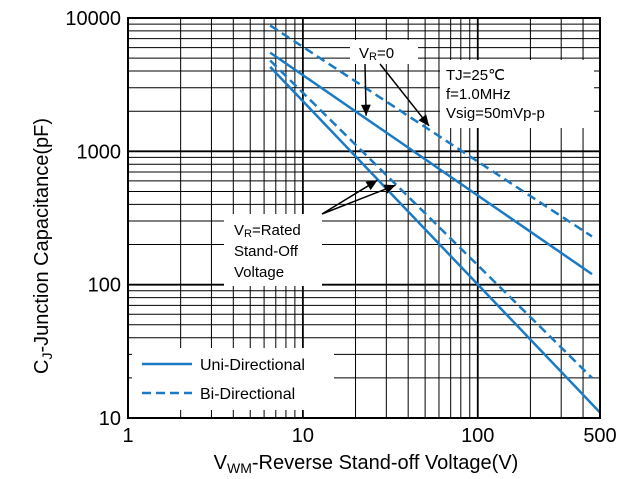  Describe the element at coordinates (599, 436) in the screenshot. I see `x-tick-label: 500` at that location.